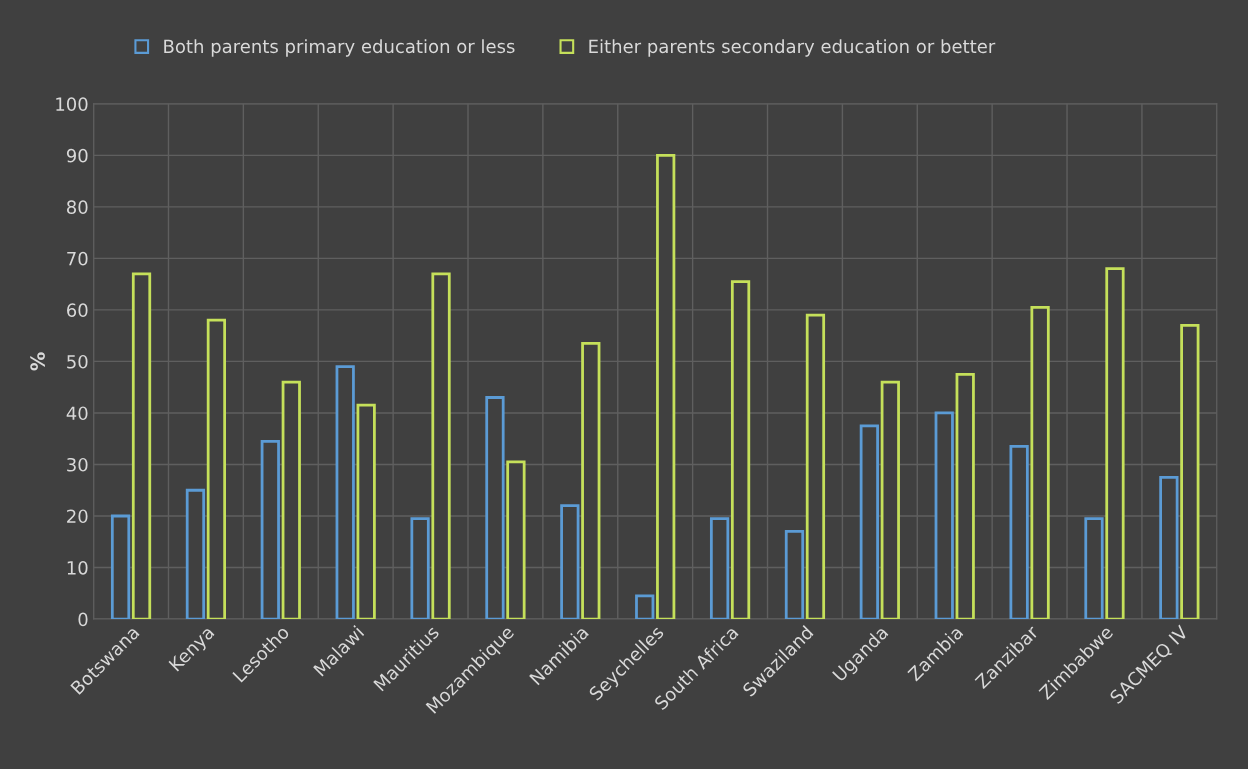  I want to click on y-tick-label: 90, so click(77, 155).